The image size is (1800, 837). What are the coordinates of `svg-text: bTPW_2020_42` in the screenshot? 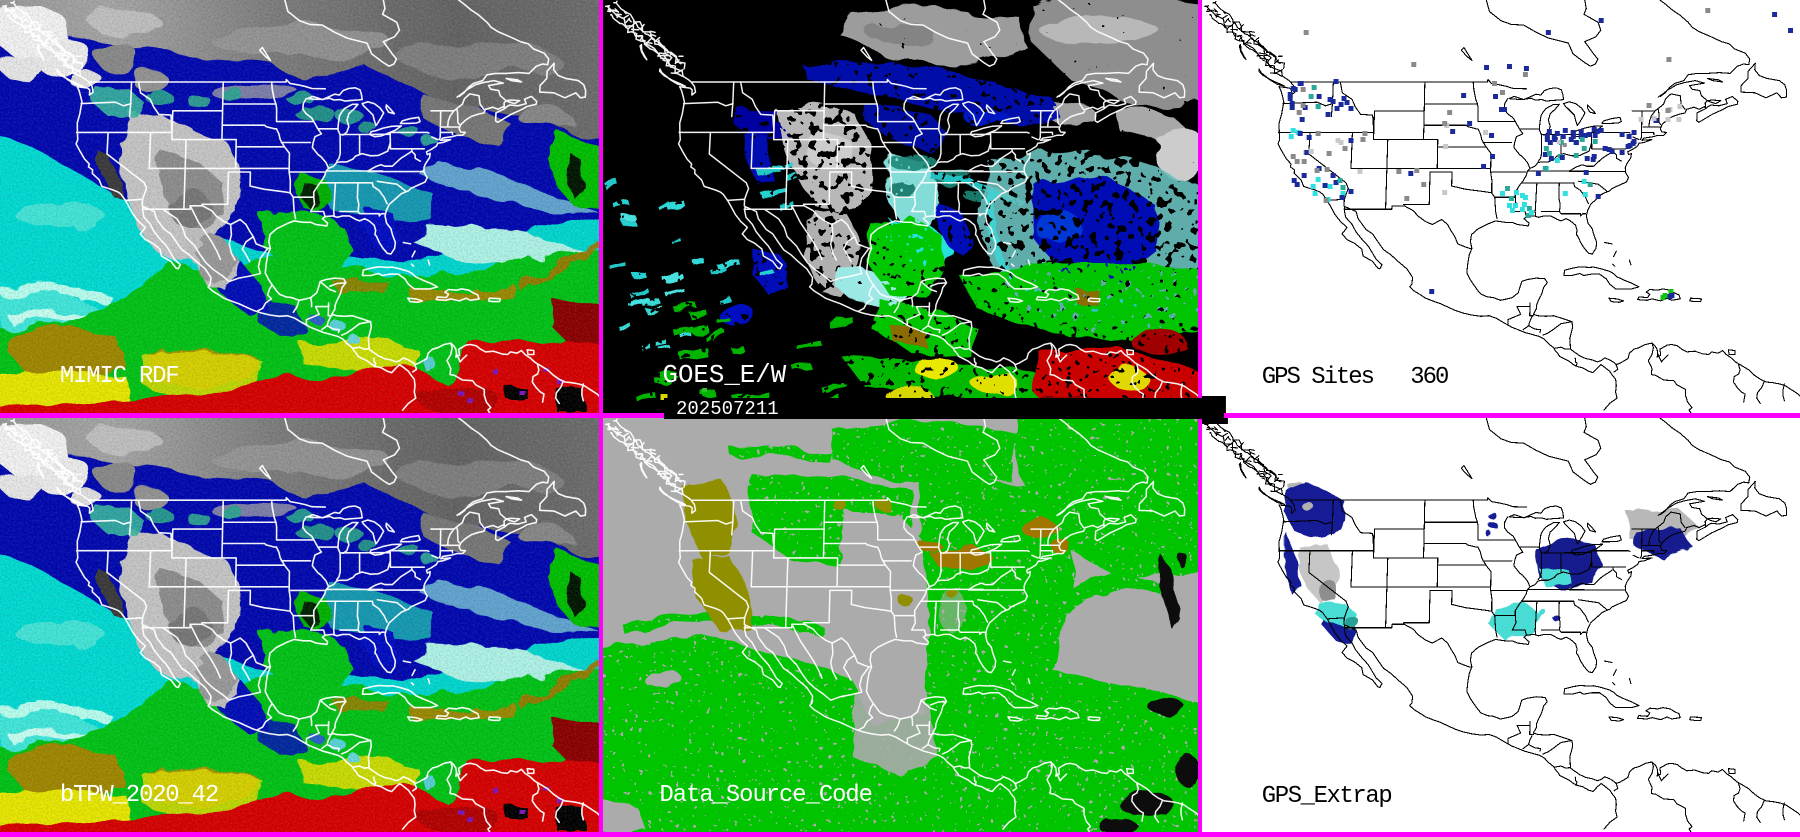 It's located at (139, 795).